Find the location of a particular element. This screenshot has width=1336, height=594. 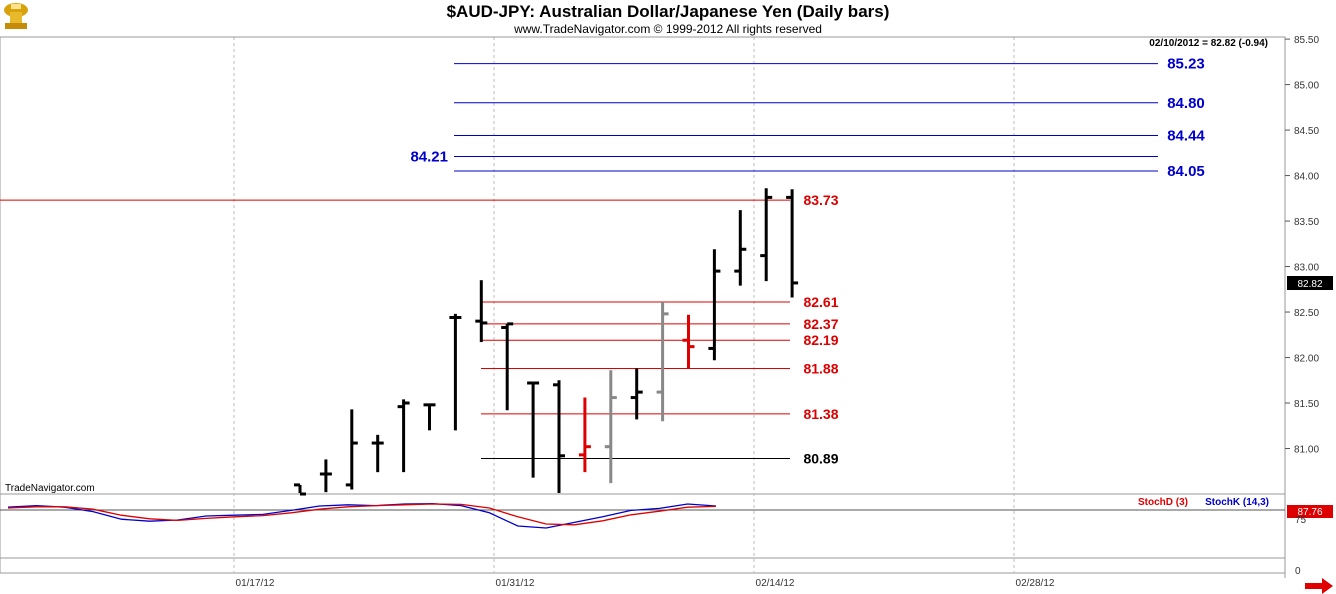

level-label: 84.21 is located at coordinates (429, 156).